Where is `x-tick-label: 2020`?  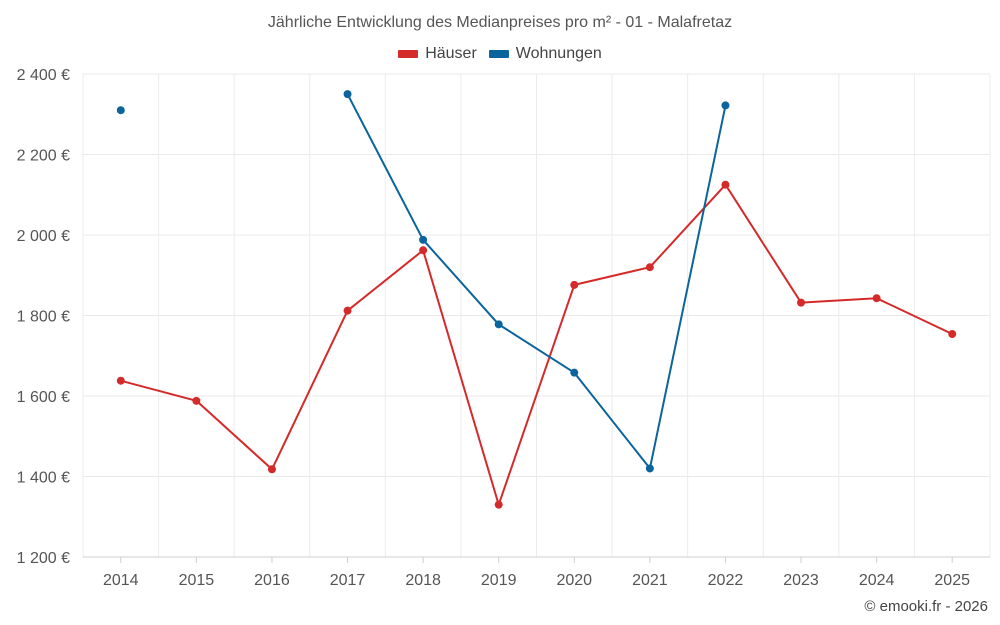 x-tick-label: 2020 is located at coordinates (574, 580).